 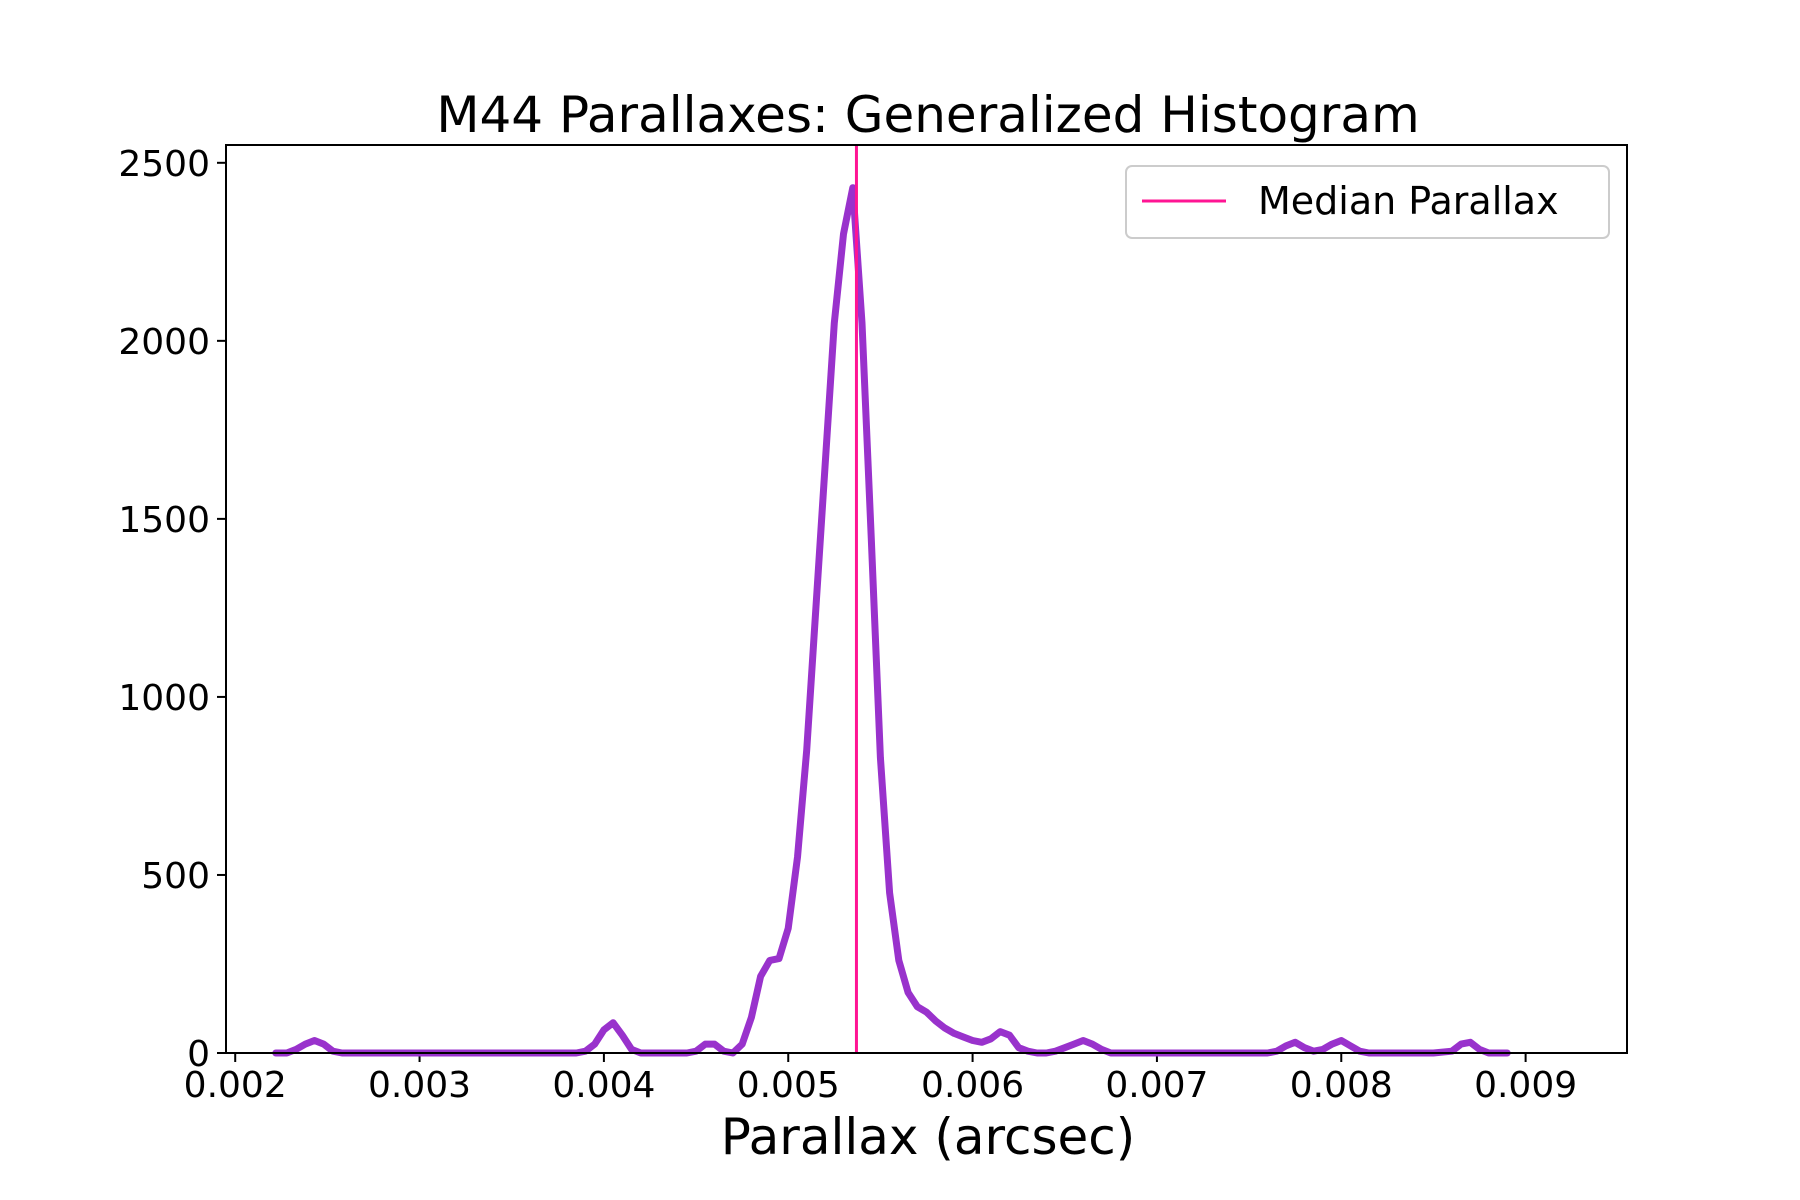 What do you see at coordinates (1156, 1085) in the screenshot?
I see `x-tick-label: 0.007` at bounding box center [1156, 1085].